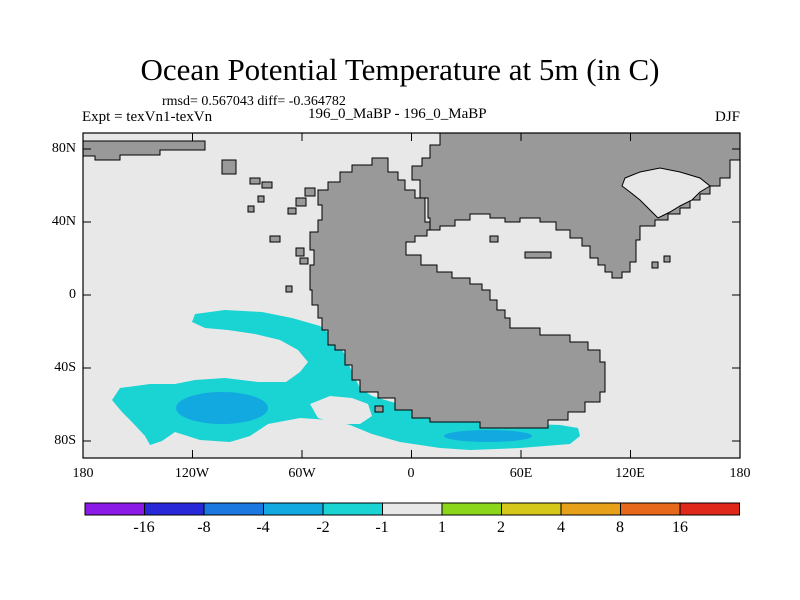 The width and height of the screenshot is (800, 600). I want to click on stats-text: rmsd= 0.567043 diff= -0.364782, so click(254, 101).